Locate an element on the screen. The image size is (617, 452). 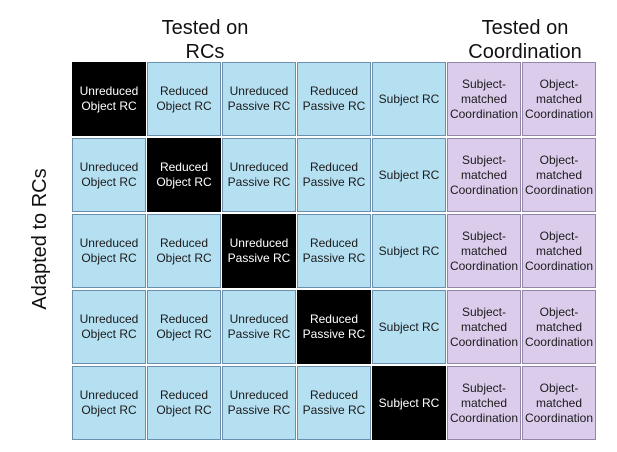
grid-cell-adapted: Reduced Object RC is located at coordinates (184, 175).